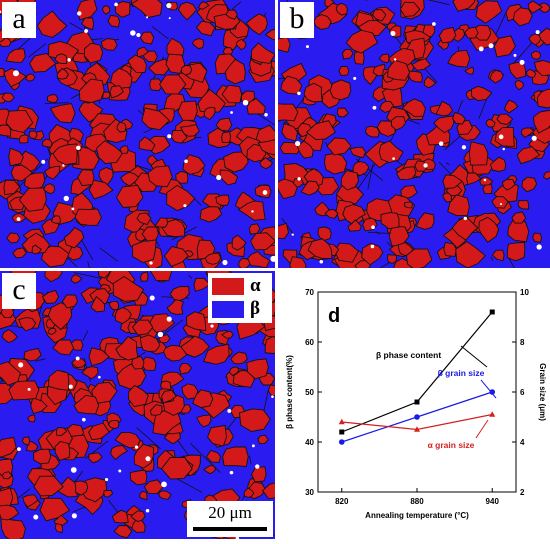 Image resolution: width=550 pixels, height=544 pixels. I want to click on panel-label-a: a, so click(19, 20).